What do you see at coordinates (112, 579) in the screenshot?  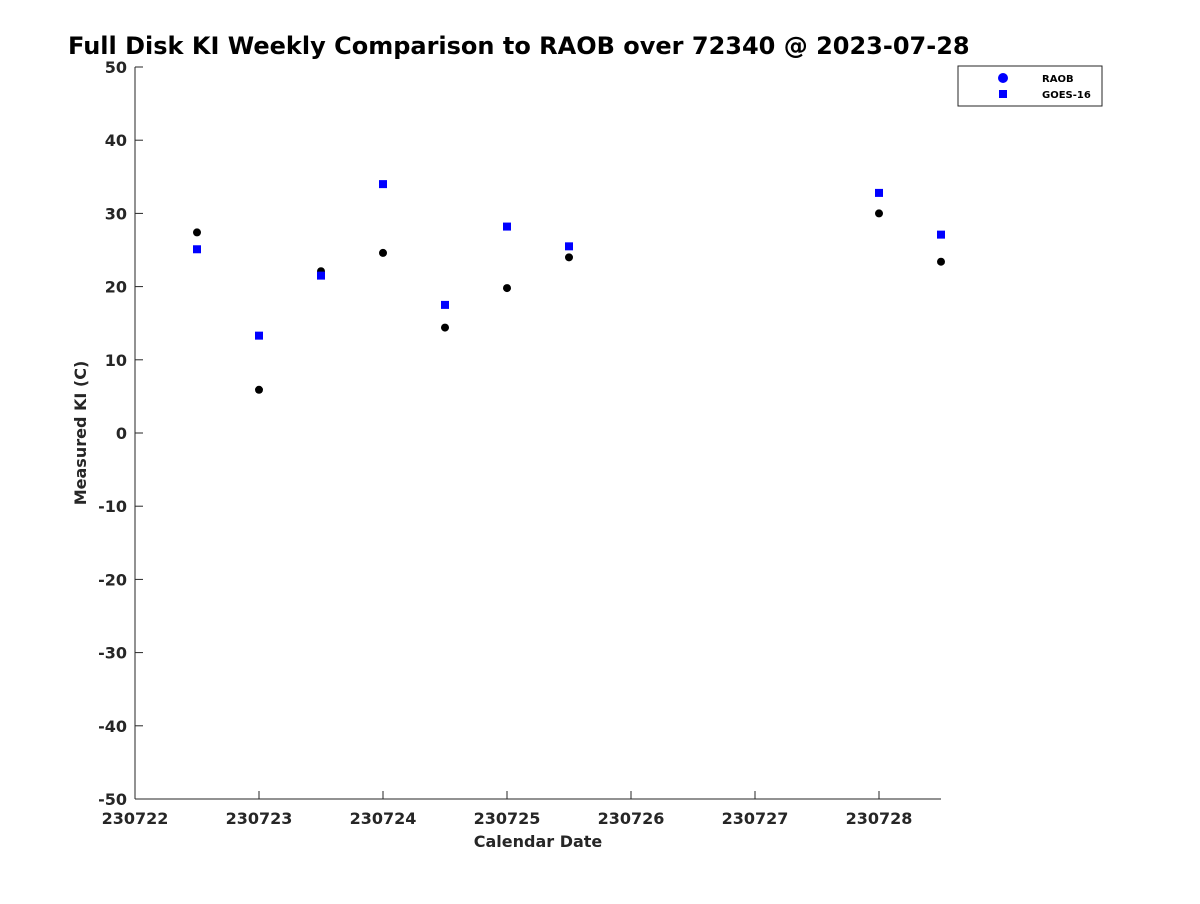 I see `y-tick-label: -20` at bounding box center [112, 579].